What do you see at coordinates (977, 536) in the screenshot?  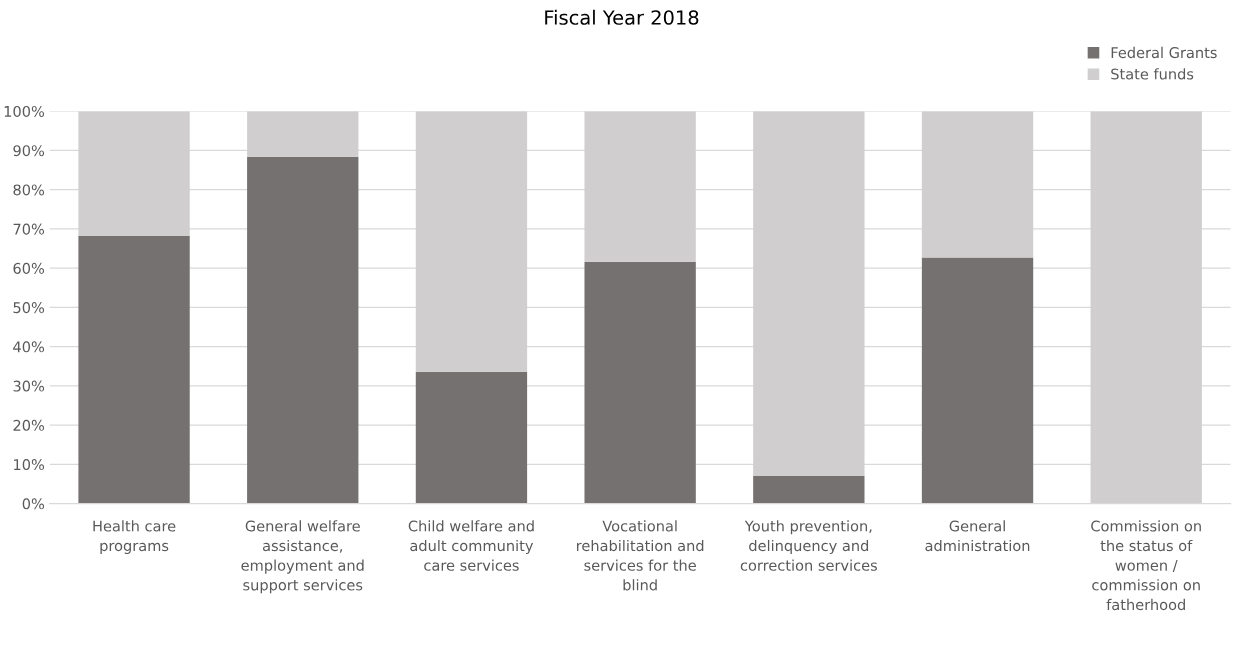 I see `x-tick-label: General administration` at bounding box center [977, 536].